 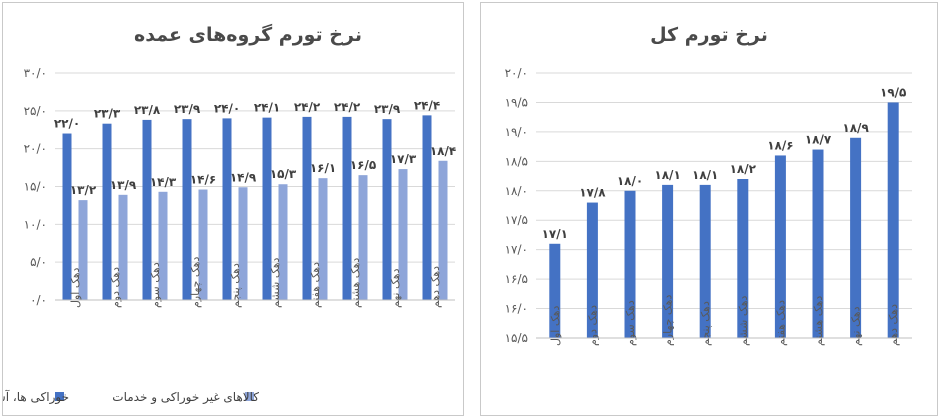 What do you see at coordinates (35, 111) in the screenshot?
I see `y-tick-label: ۲۵/۰` at bounding box center [35, 111].